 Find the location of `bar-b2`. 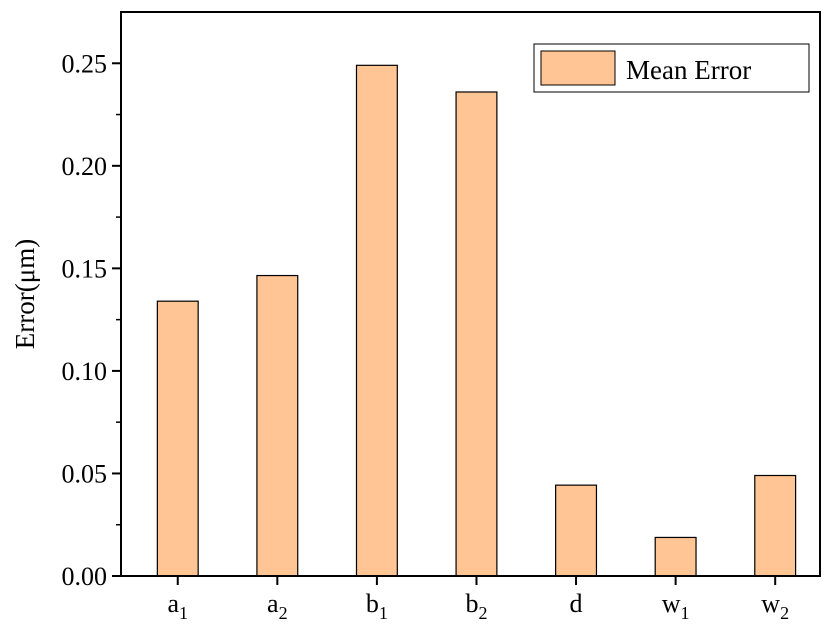

bar-b2 is located at coordinates (476, 334).